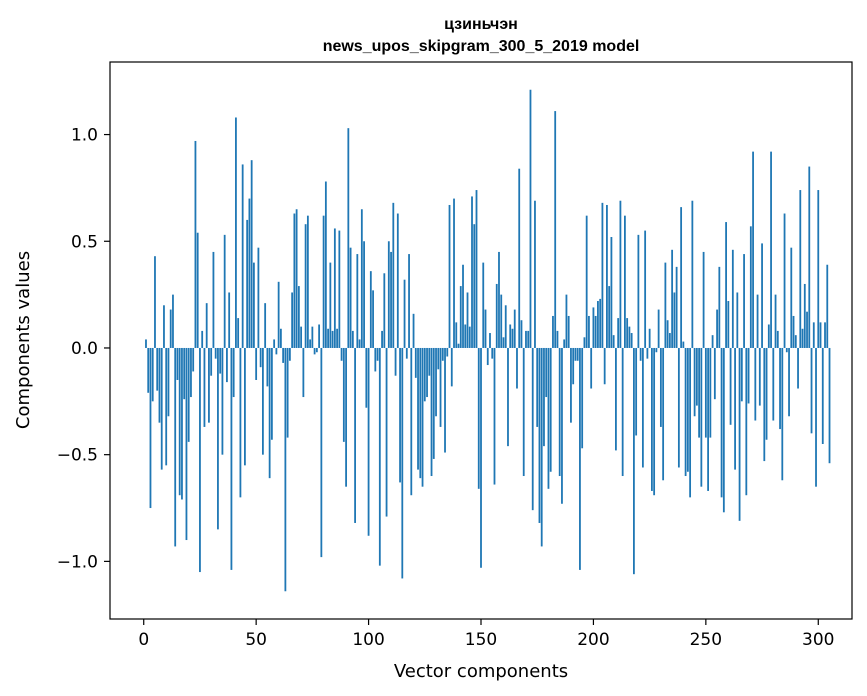 The height and width of the screenshot is (696, 867). What do you see at coordinates (481, 671) in the screenshot?
I see `x-axis-title: Vector components` at bounding box center [481, 671].